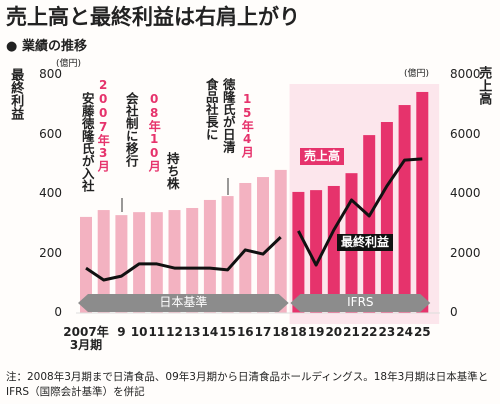 Image resolution: width=500 pixels, height=404 pixels. What do you see at coordinates (87, 142) in the screenshot?
I see `annotation-text: 安藤徳隆氏が入社` at bounding box center [87, 142].